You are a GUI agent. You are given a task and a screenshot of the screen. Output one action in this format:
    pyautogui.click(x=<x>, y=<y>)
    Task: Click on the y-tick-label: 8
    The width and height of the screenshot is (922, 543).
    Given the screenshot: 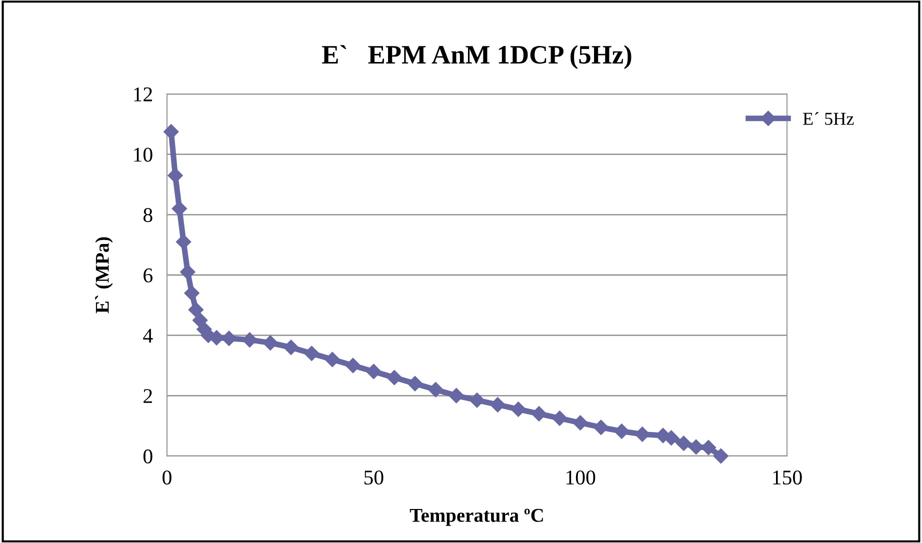 What is the action you would take?
    pyautogui.click(x=147, y=215)
    